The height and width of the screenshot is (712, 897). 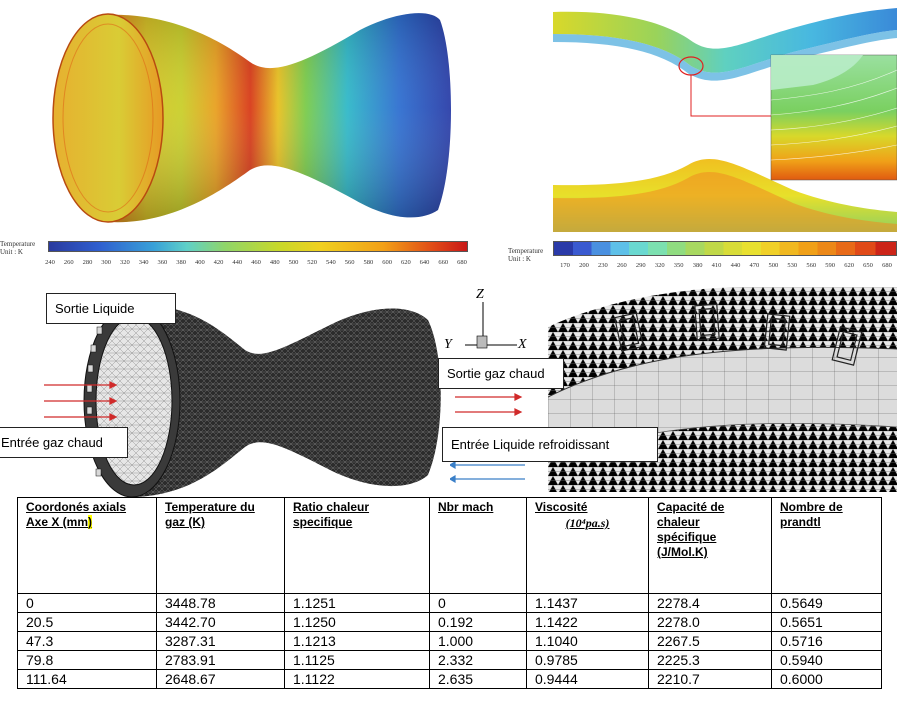 What do you see at coordinates (588, 660) in the screenshot?
I see `table-cell: 0.9785` at bounding box center [588, 660].